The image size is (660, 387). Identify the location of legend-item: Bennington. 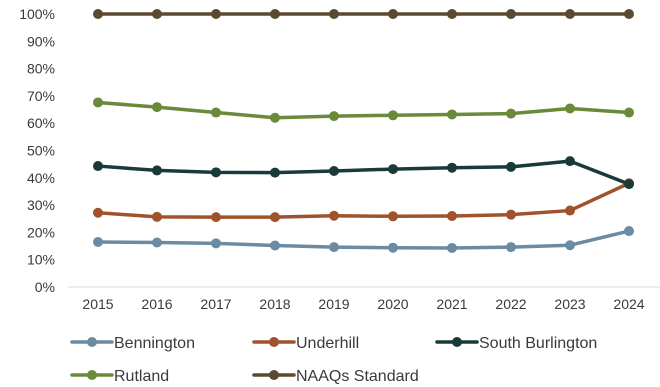
(132, 343).